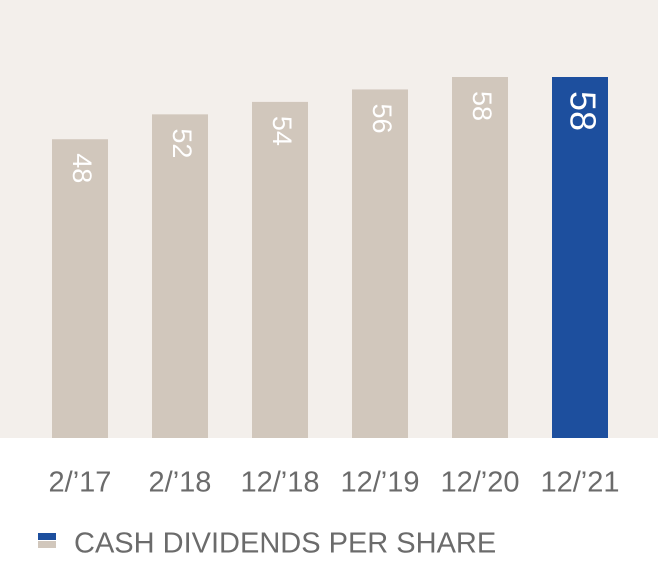 The width and height of the screenshot is (658, 564). Describe the element at coordinates (279, 483) in the screenshot. I see `x-tick-label: 12/’18` at that location.